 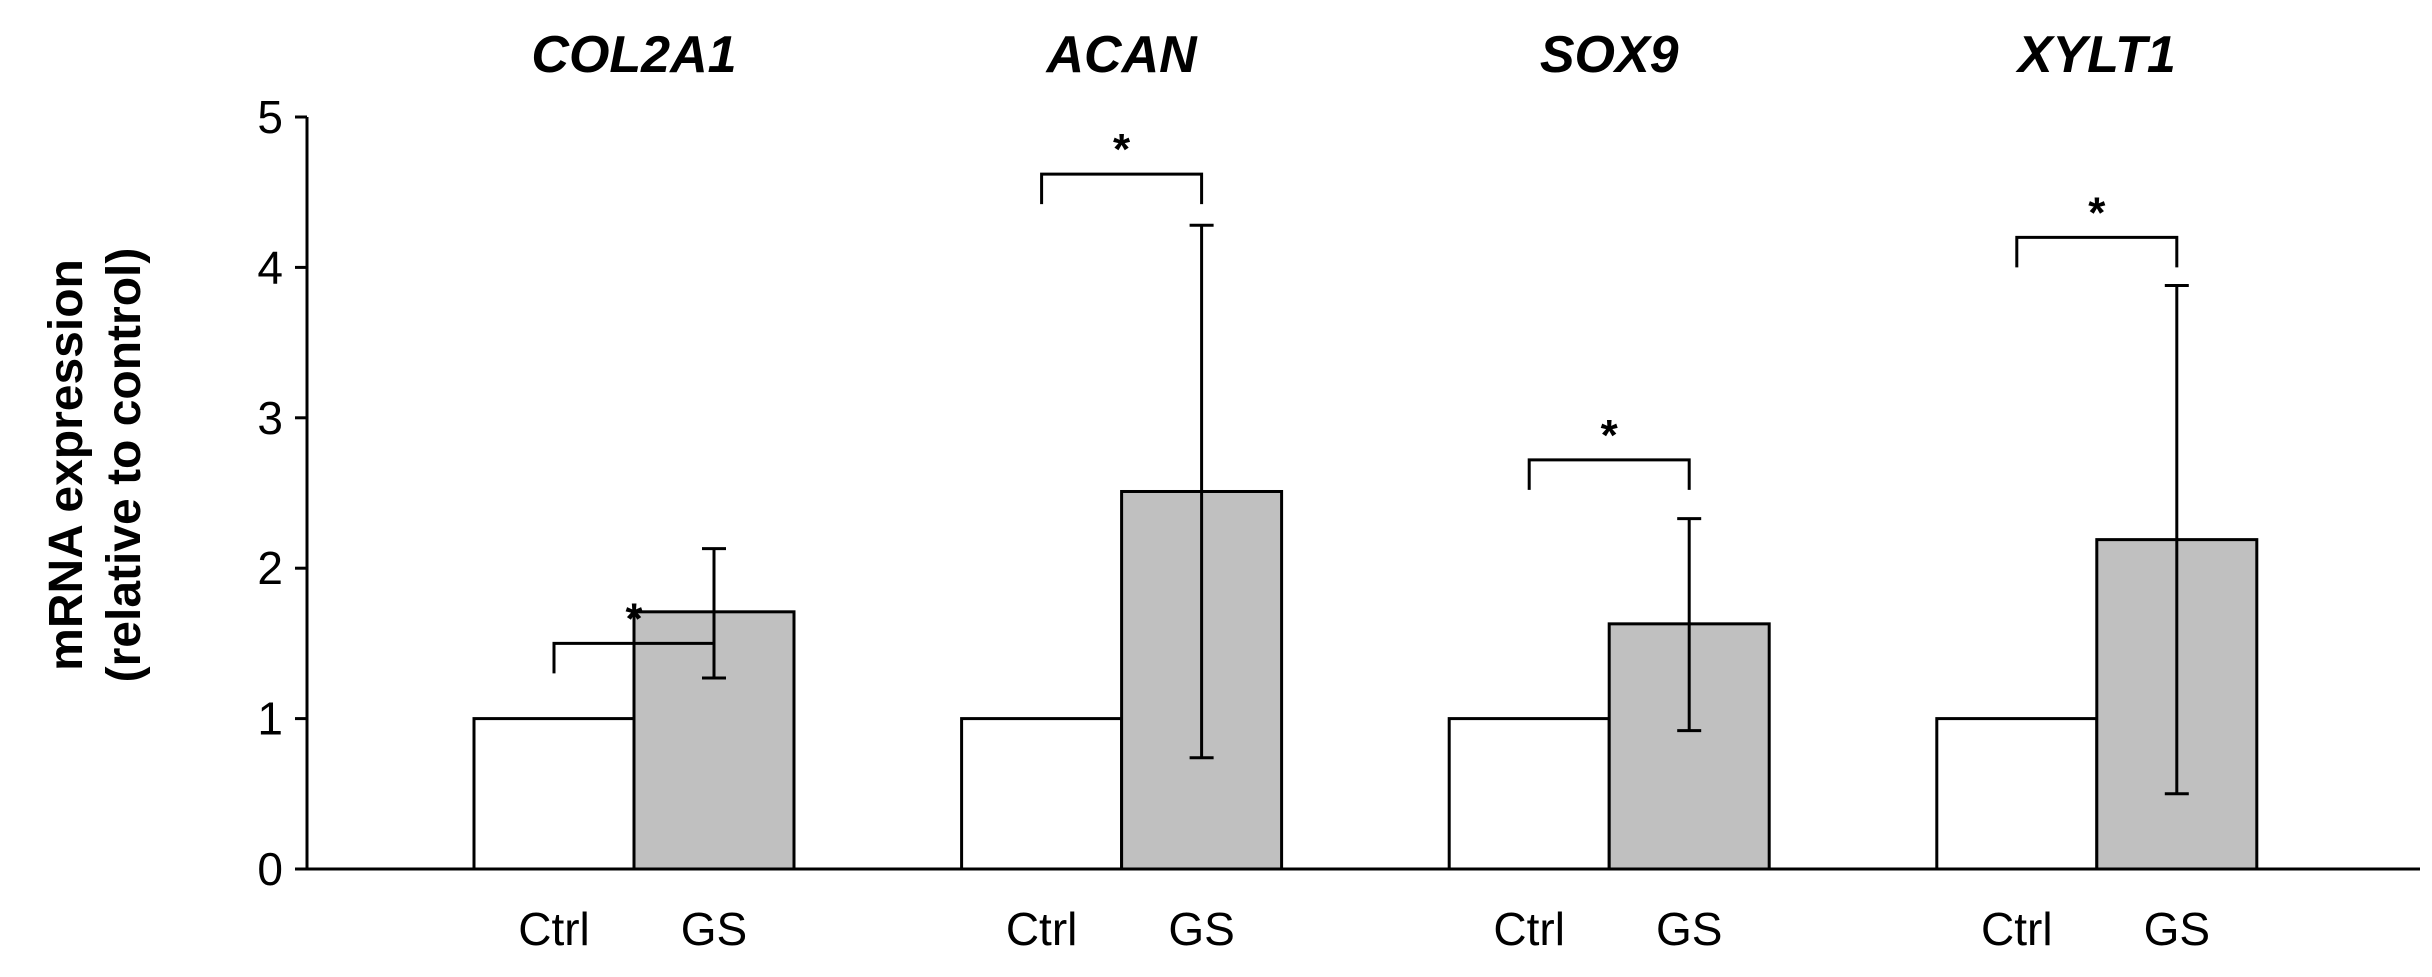 What do you see at coordinates (1121, 55) in the screenshot?
I see `gene-title-acan: ACAN` at bounding box center [1121, 55].